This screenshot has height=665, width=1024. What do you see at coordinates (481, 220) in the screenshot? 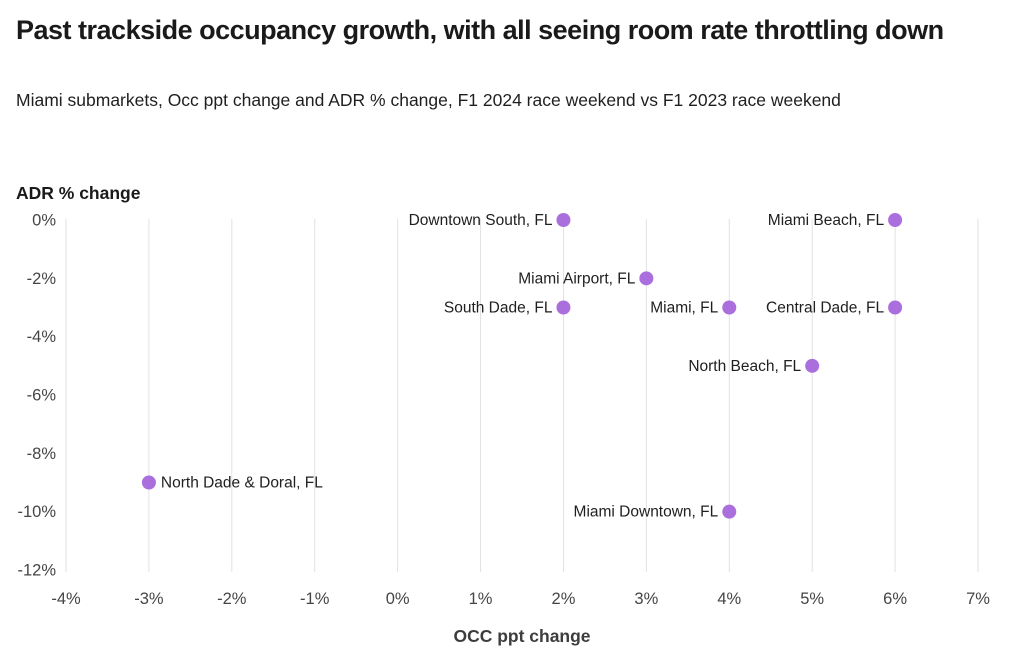
I see `data-point-label: Downtown South, FL` at bounding box center [481, 220].